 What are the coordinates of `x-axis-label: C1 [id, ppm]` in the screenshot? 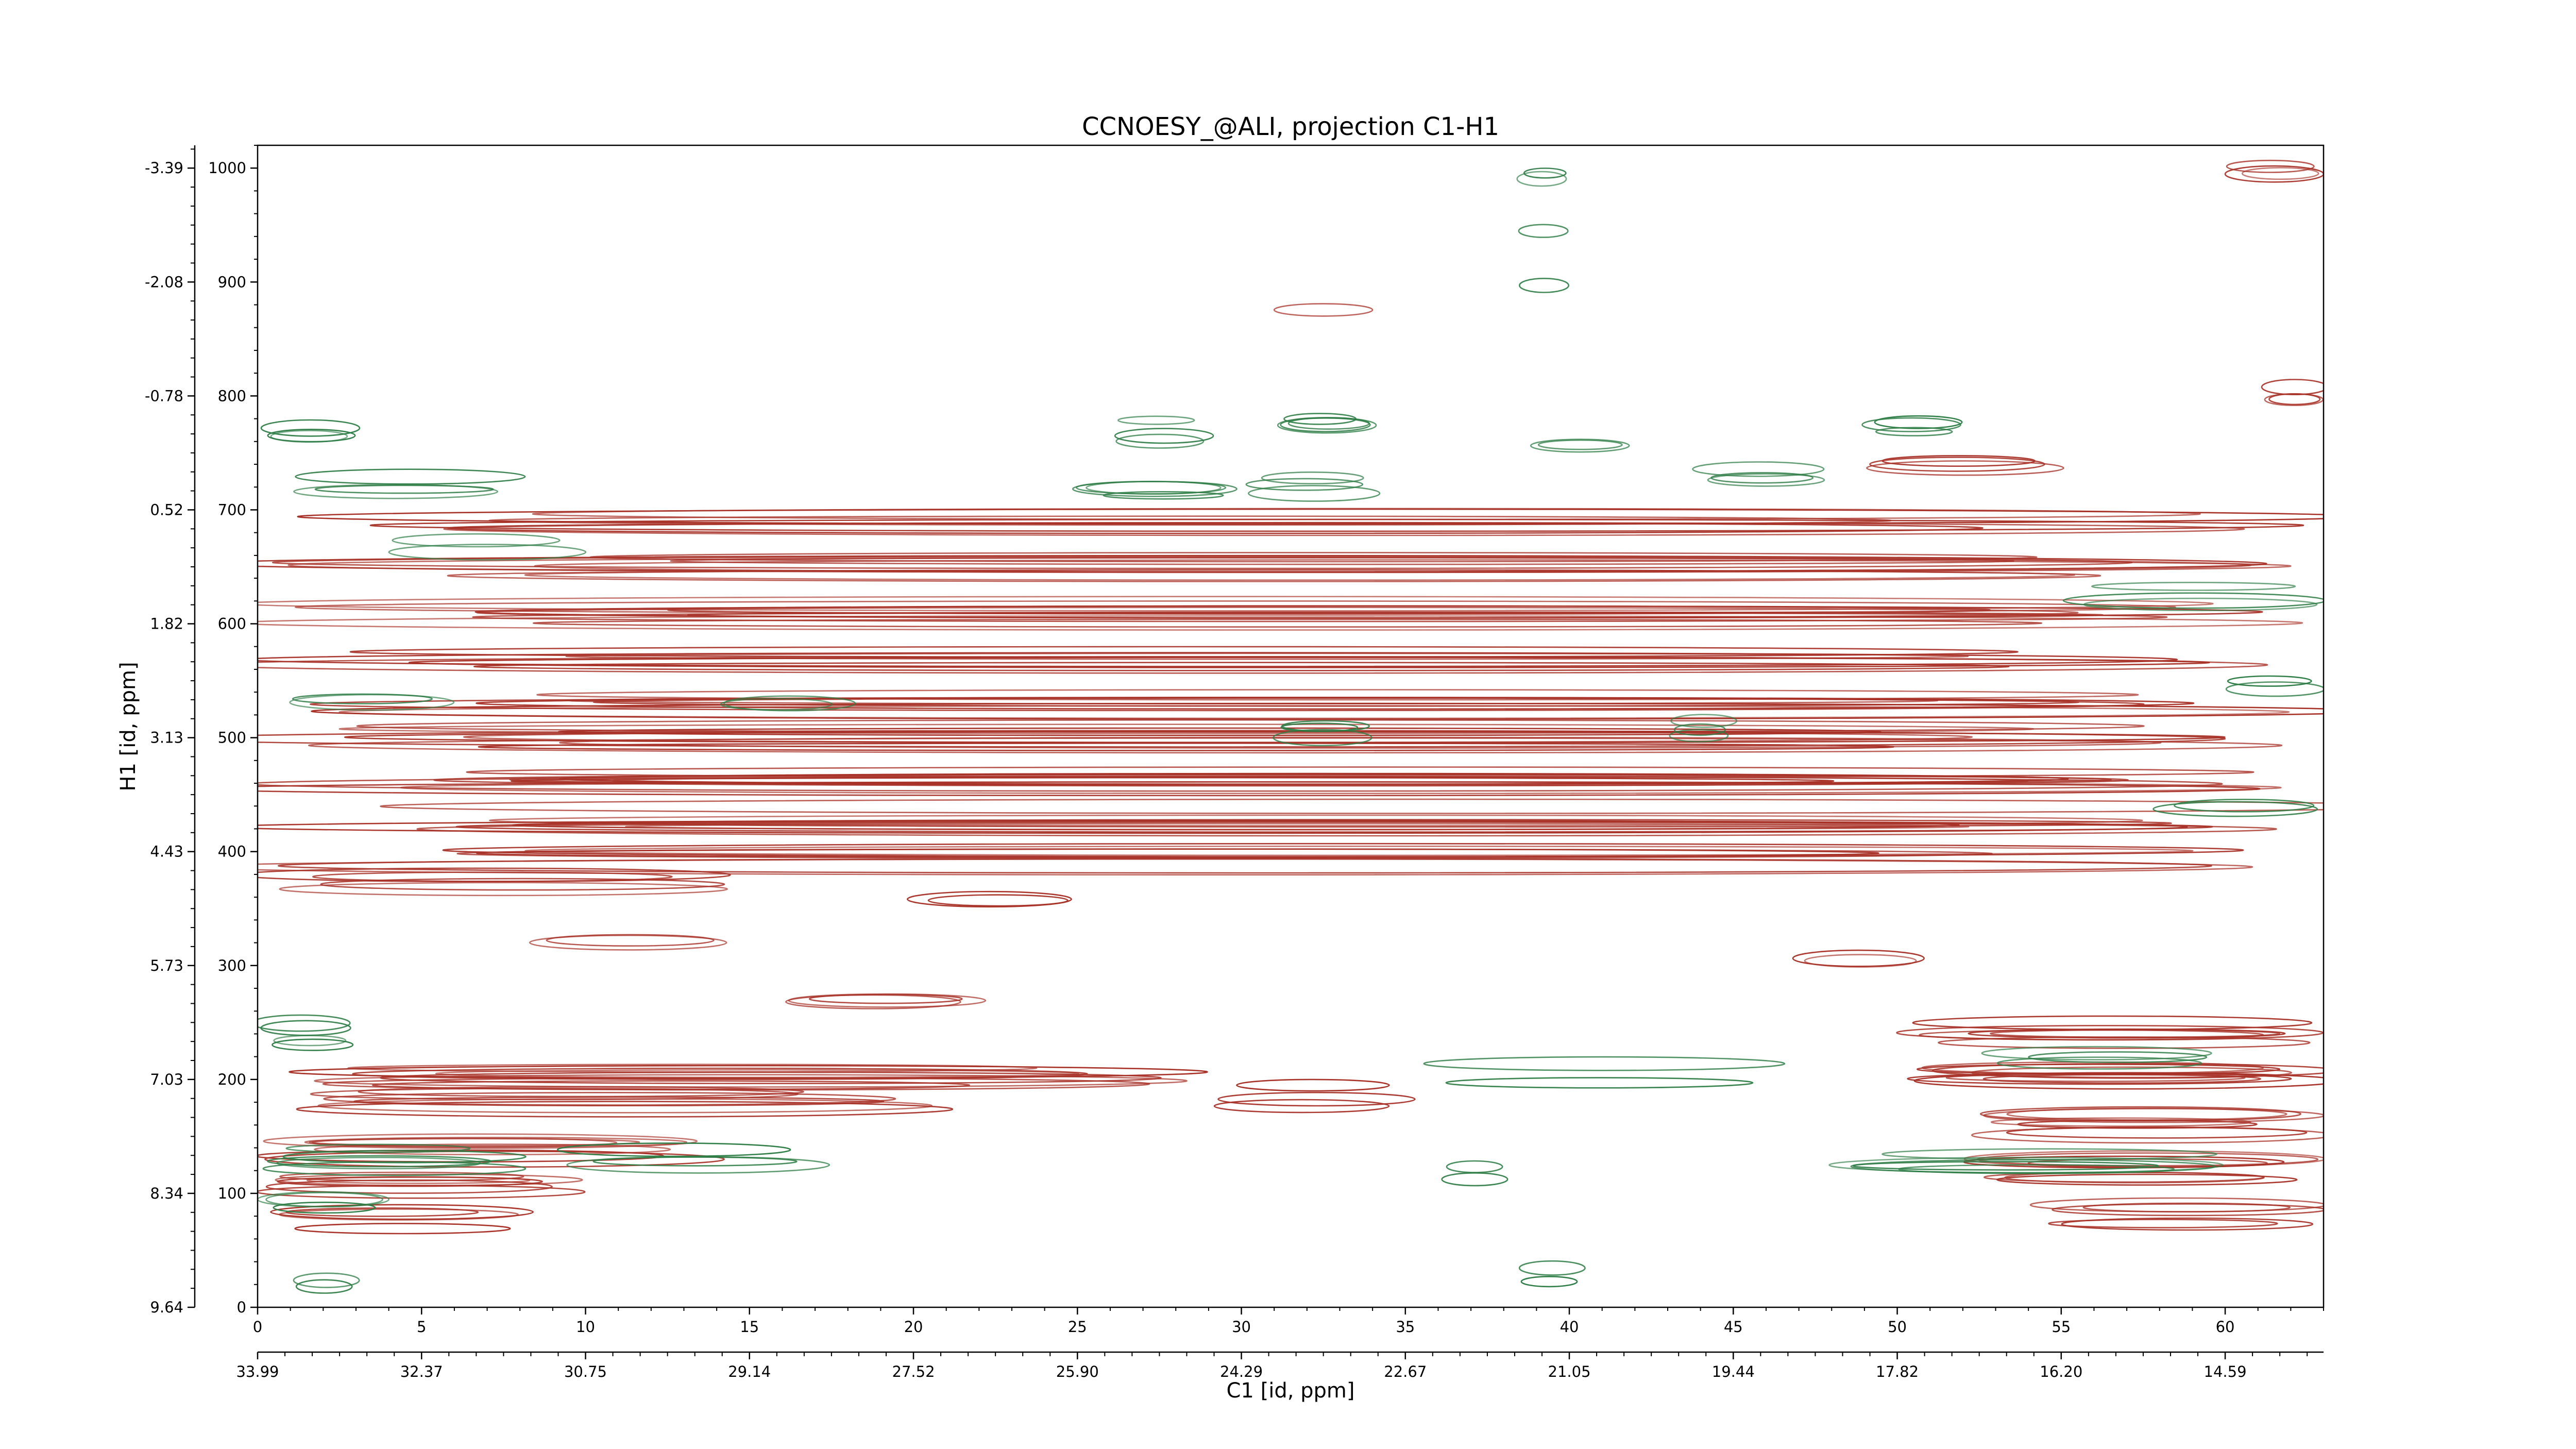 It's located at (1291, 1391).